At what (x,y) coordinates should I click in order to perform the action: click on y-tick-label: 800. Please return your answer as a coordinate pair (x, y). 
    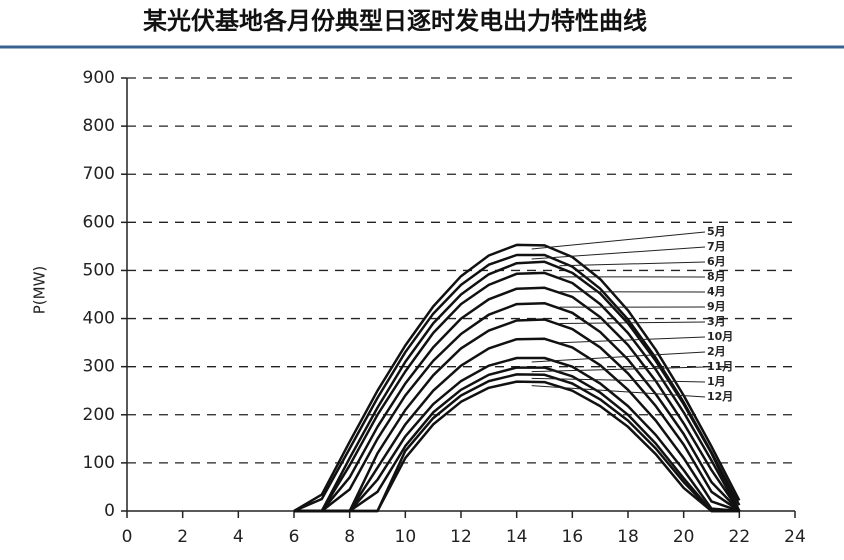
    Looking at the image, I should click on (99, 126).